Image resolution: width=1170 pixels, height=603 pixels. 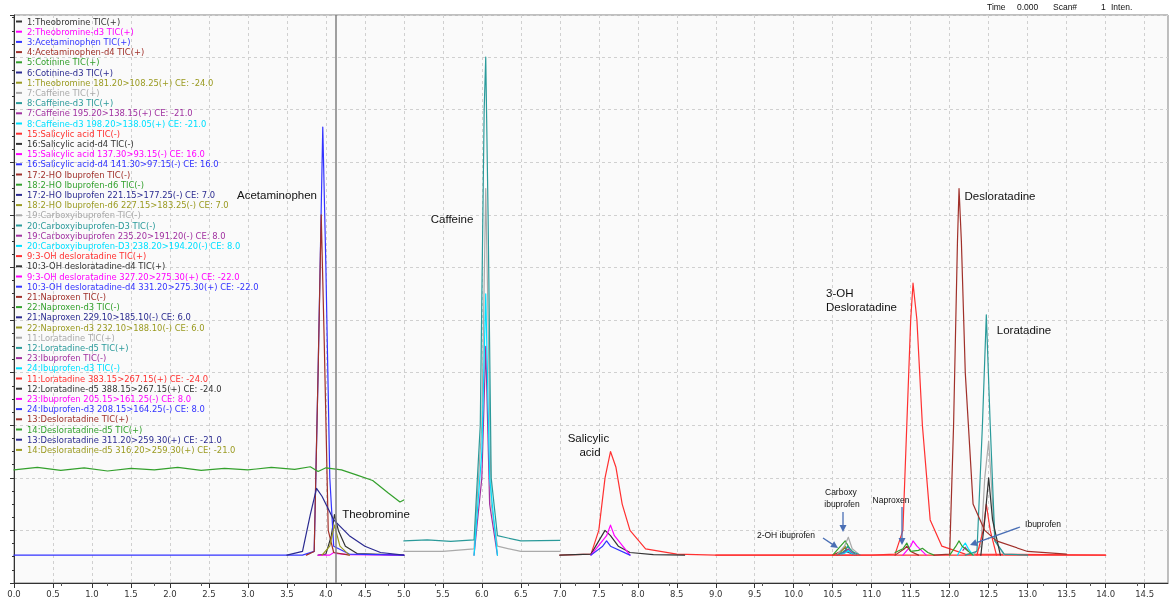 I want to click on x-tick-label: 3.5, so click(x=287, y=593).